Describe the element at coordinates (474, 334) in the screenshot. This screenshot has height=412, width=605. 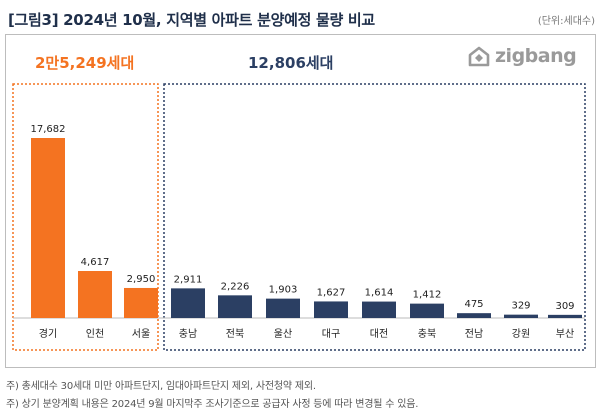
I see `category-label-전남: 전남` at that location.